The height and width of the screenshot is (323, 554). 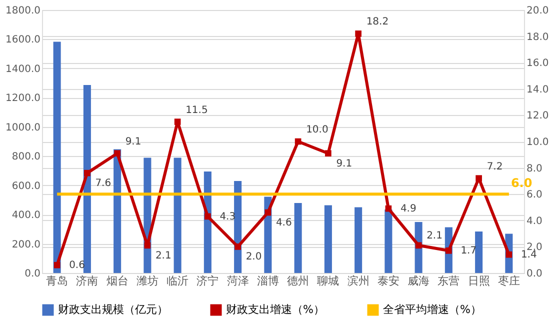 What do you see at coordinates (494, 166) in the screenshot?
I see `data-label: 7.2` at bounding box center [494, 166].